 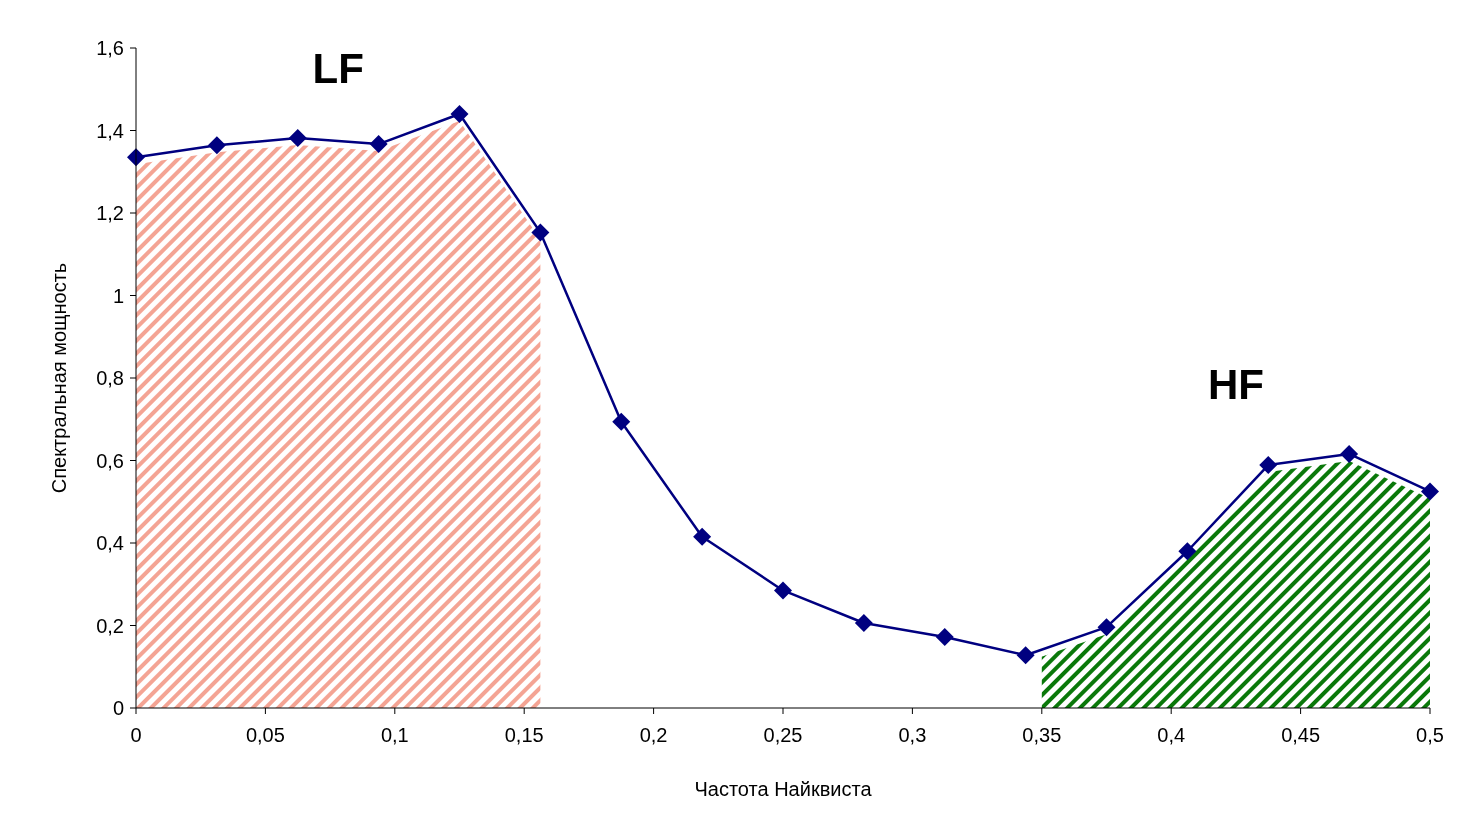 What do you see at coordinates (1430, 735) in the screenshot?
I see `x-tick-label: 0,5` at bounding box center [1430, 735].